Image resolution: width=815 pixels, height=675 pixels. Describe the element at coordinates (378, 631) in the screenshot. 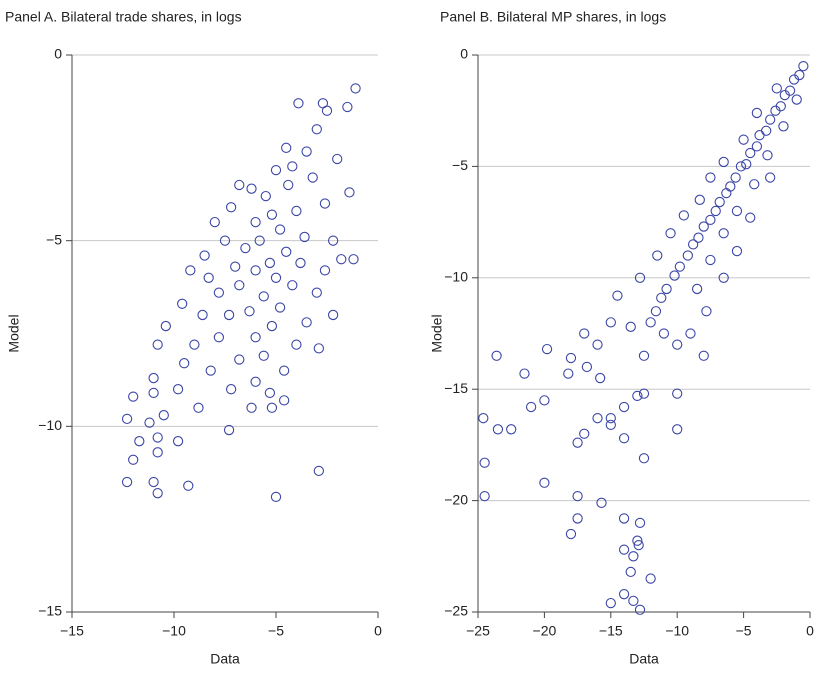

I see `x-tick-label: 0` at that location.